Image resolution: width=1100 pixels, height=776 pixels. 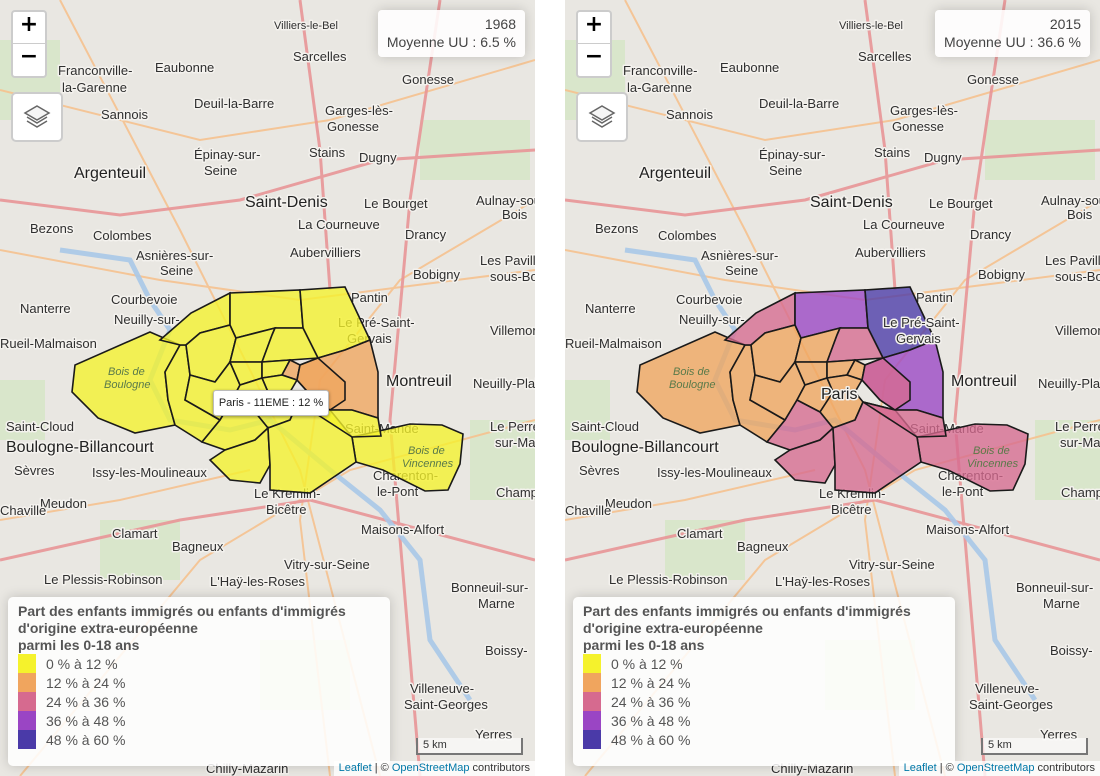 What do you see at coordinates (1077, 276) in the screenshot?
I see `label-sous-bois: sous-Bois` at bounding box center [1077, 276].